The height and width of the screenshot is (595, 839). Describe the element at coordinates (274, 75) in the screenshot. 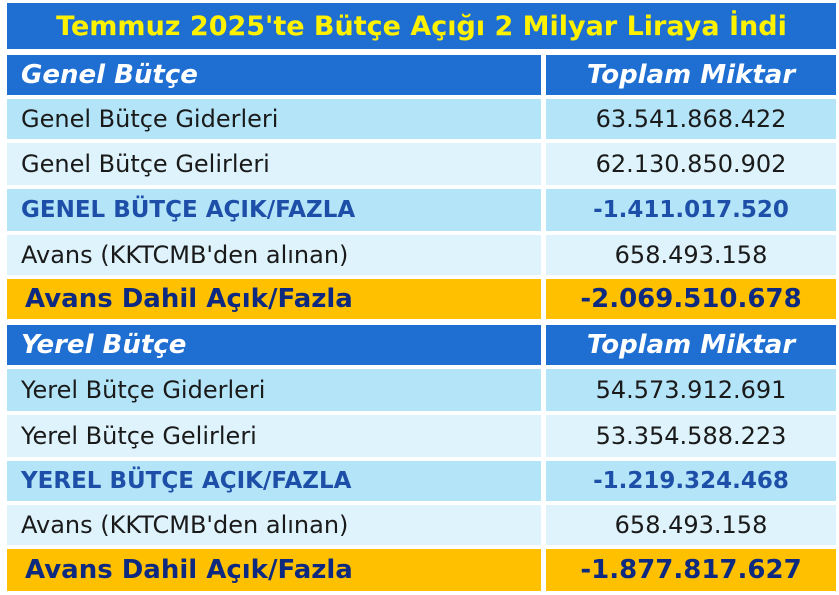

I see `general-budget-header-label: Genel Bütçe` at that location.